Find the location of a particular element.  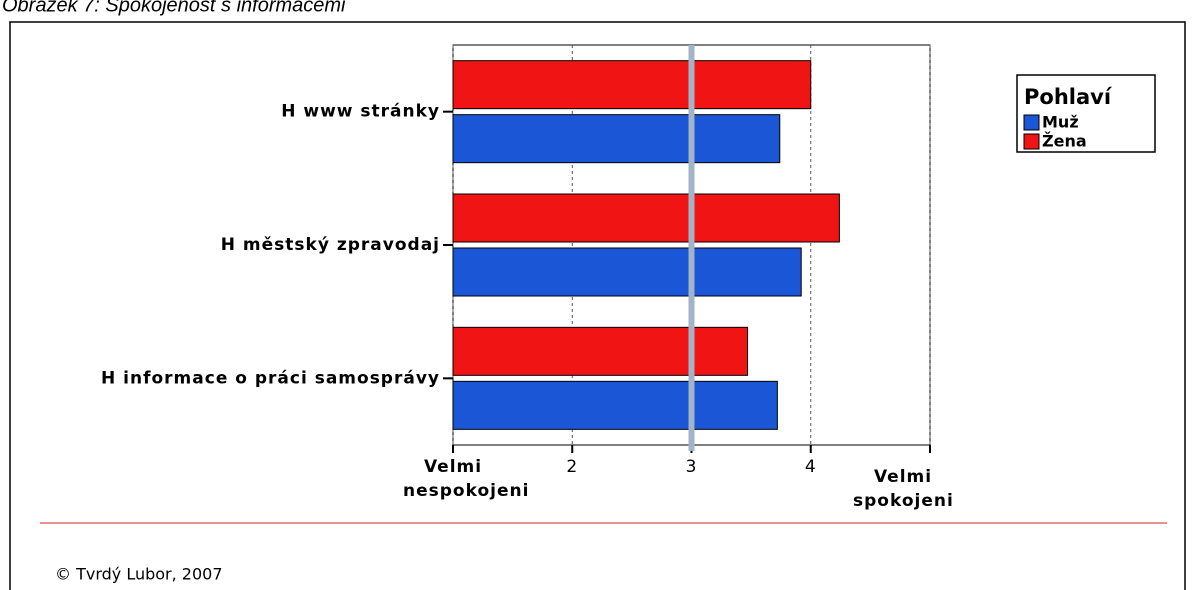

x-tick-label: 2 is located at coordinates (572, 467).